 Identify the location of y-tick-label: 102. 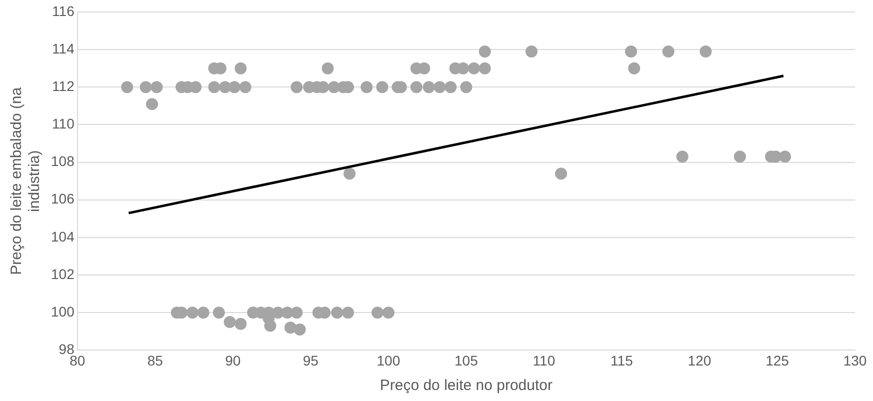
(63, 274).